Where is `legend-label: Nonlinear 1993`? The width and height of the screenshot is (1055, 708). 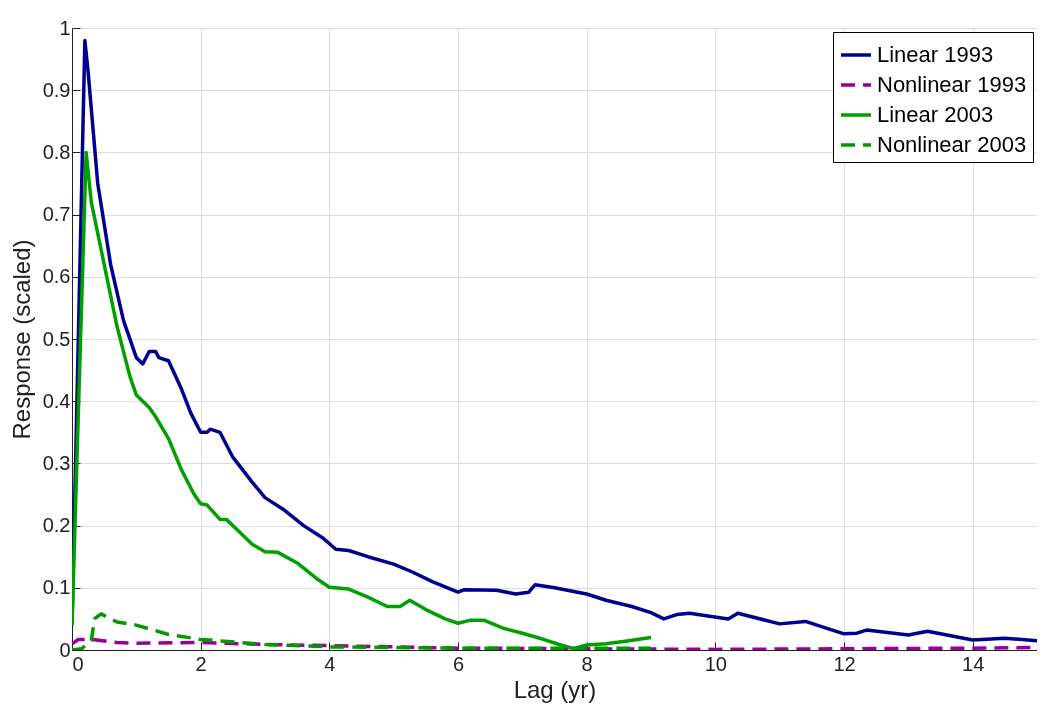 legend-label: Nonlinear 1993 is located at coordinates (952, 84).